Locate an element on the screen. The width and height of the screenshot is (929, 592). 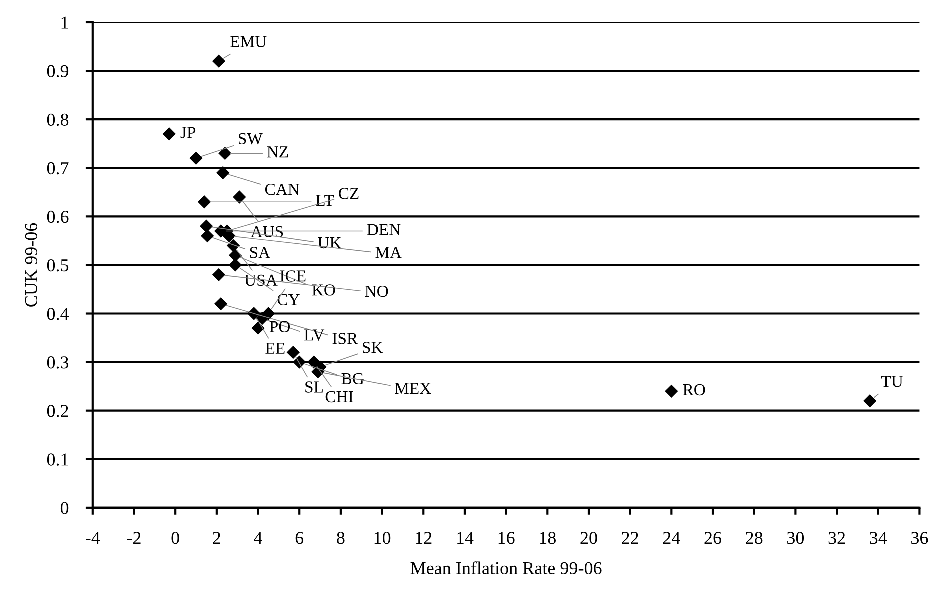
annotation: LV is located at coordinates (314, 335).